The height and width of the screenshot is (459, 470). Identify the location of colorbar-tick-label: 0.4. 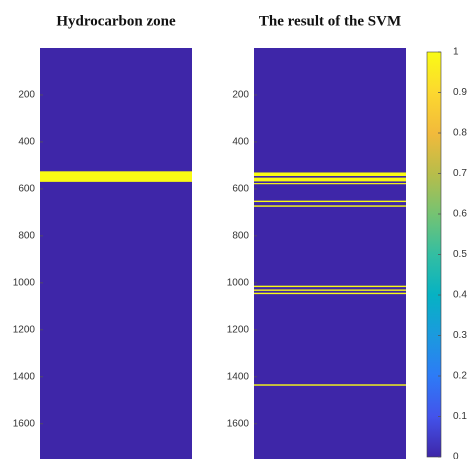
(460, 295).